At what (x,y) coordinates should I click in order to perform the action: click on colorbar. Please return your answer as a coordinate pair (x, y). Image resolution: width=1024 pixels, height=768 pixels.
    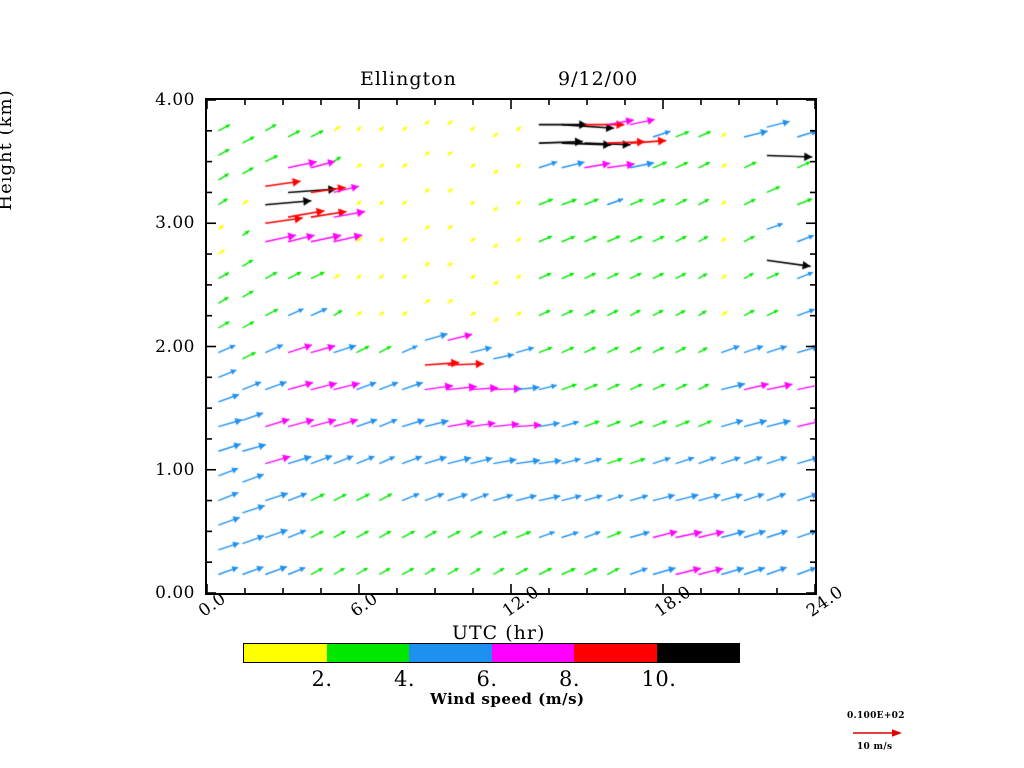
    Looking at the image, I should click on (491, 653).